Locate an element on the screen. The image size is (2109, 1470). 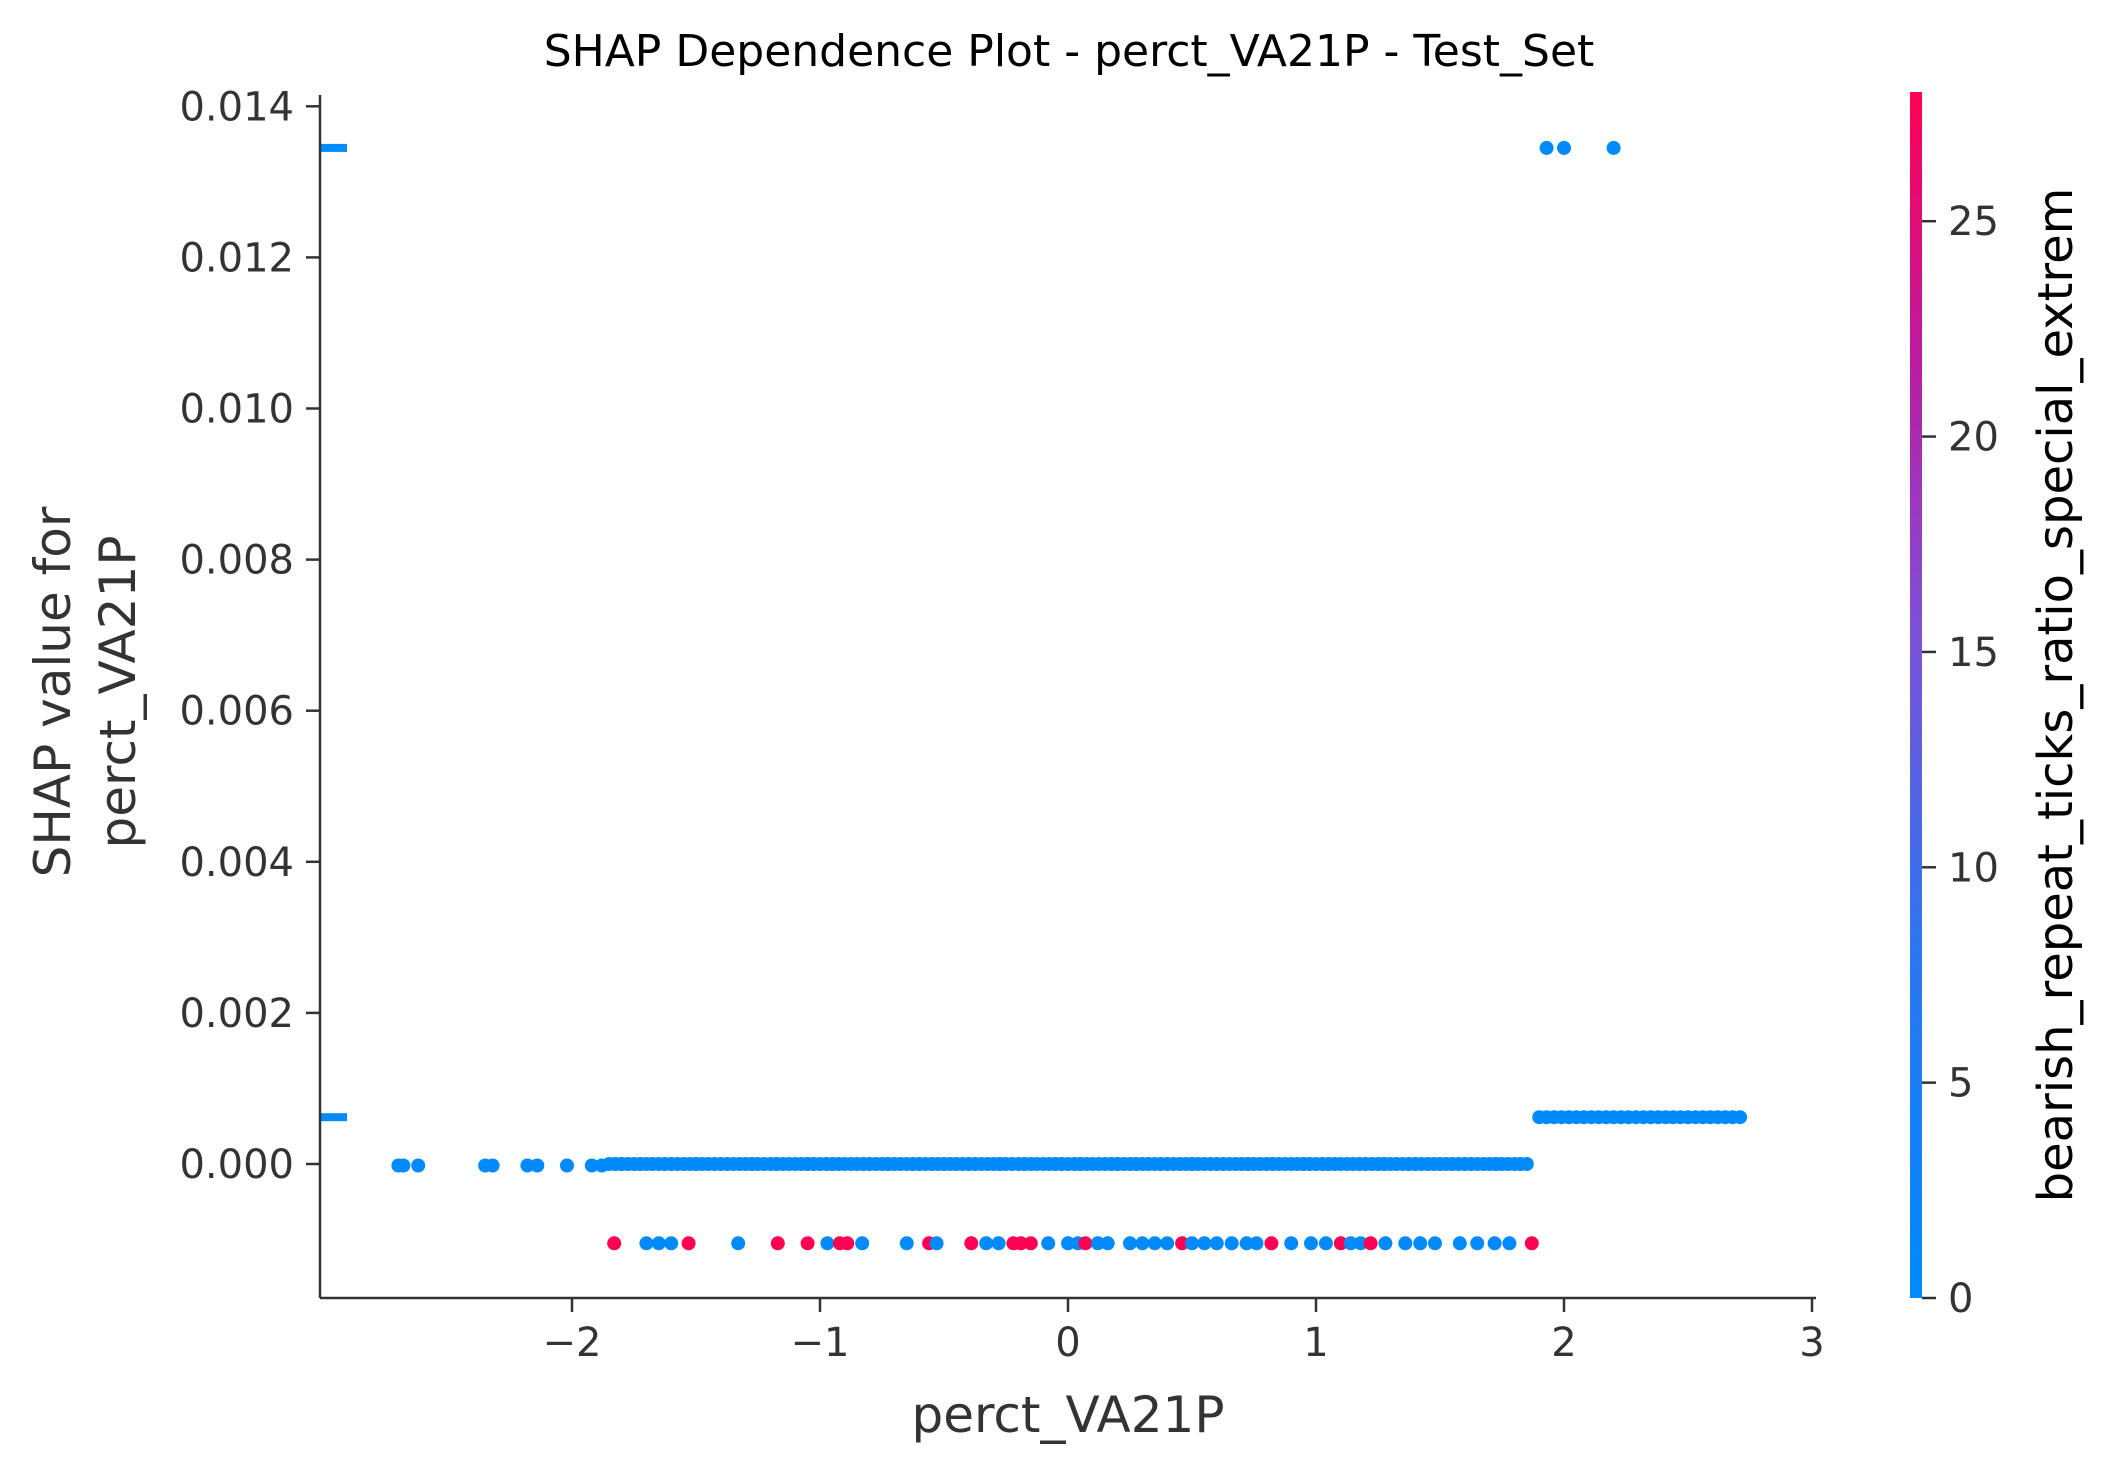
x-tick-label: 3 is located at coordinates (1811, 1343).